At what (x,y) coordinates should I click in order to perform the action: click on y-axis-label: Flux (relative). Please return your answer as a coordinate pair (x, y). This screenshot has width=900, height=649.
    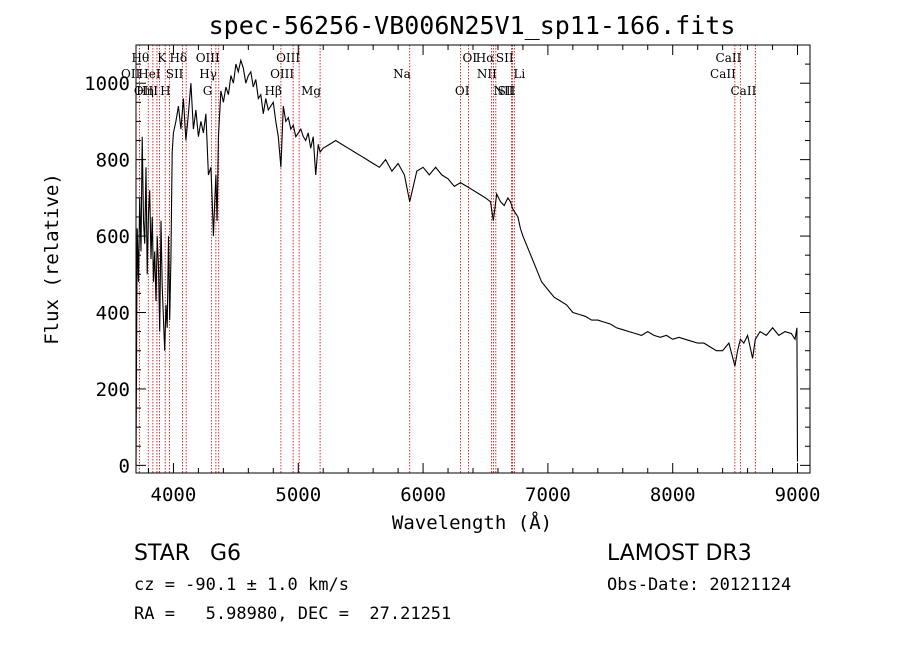
    Looking at the image, I should click on (52, 259).